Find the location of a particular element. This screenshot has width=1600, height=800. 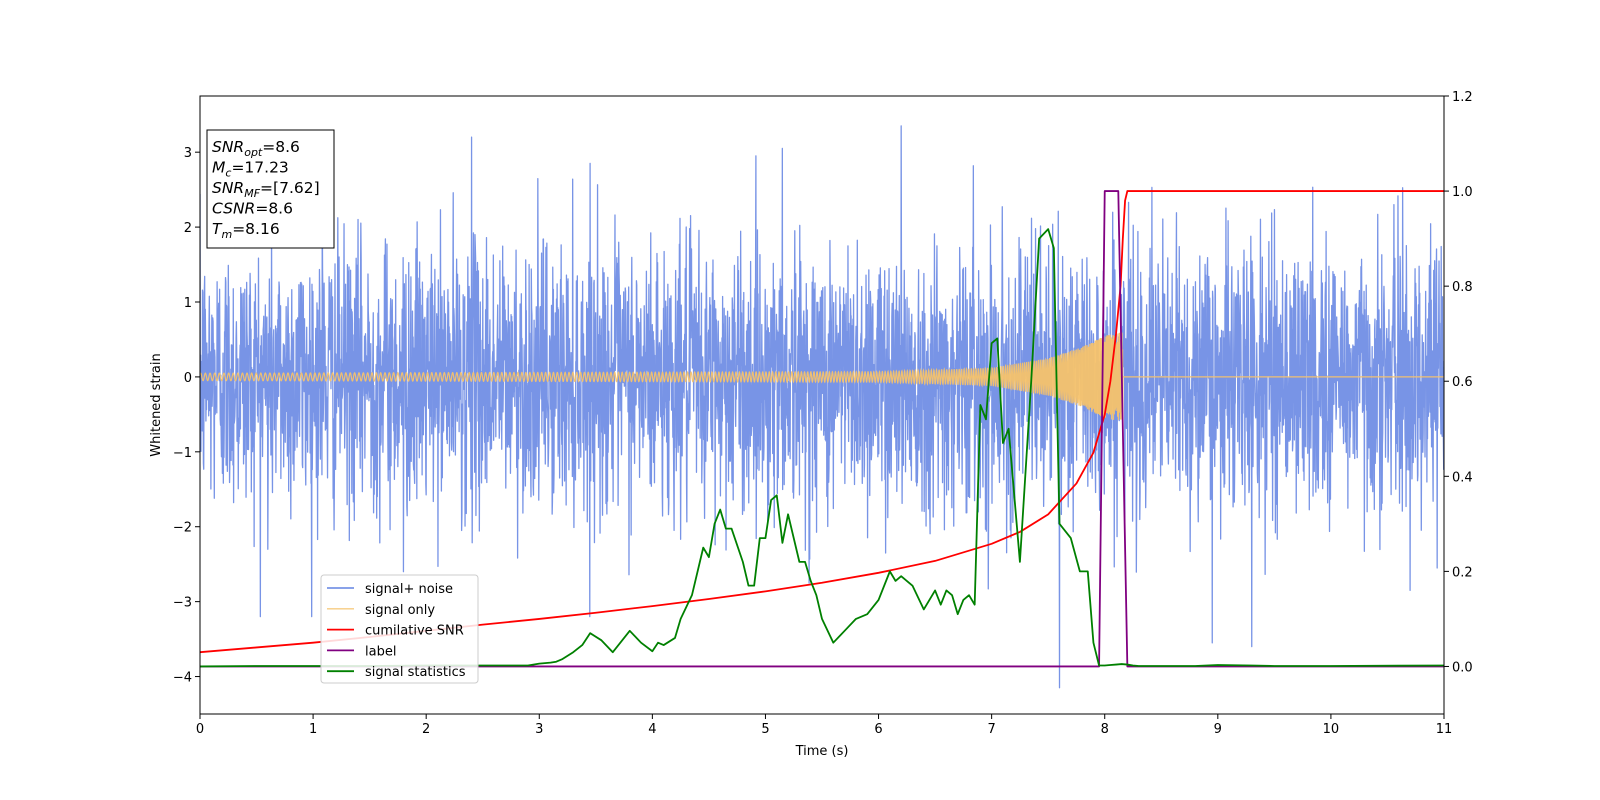

y-left-tick-label: 3 is located at coordinates (188, 153).